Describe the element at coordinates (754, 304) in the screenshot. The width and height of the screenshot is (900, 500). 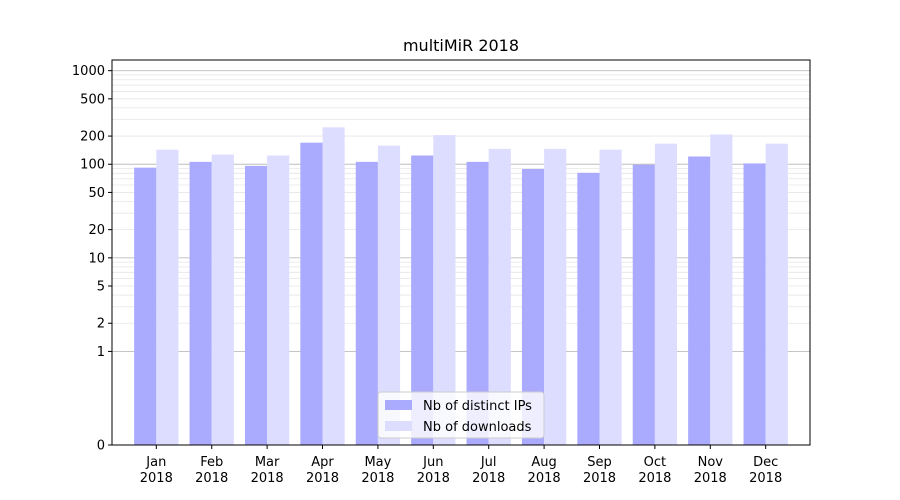
I see `bar-distinct-ips-dec` at that location.